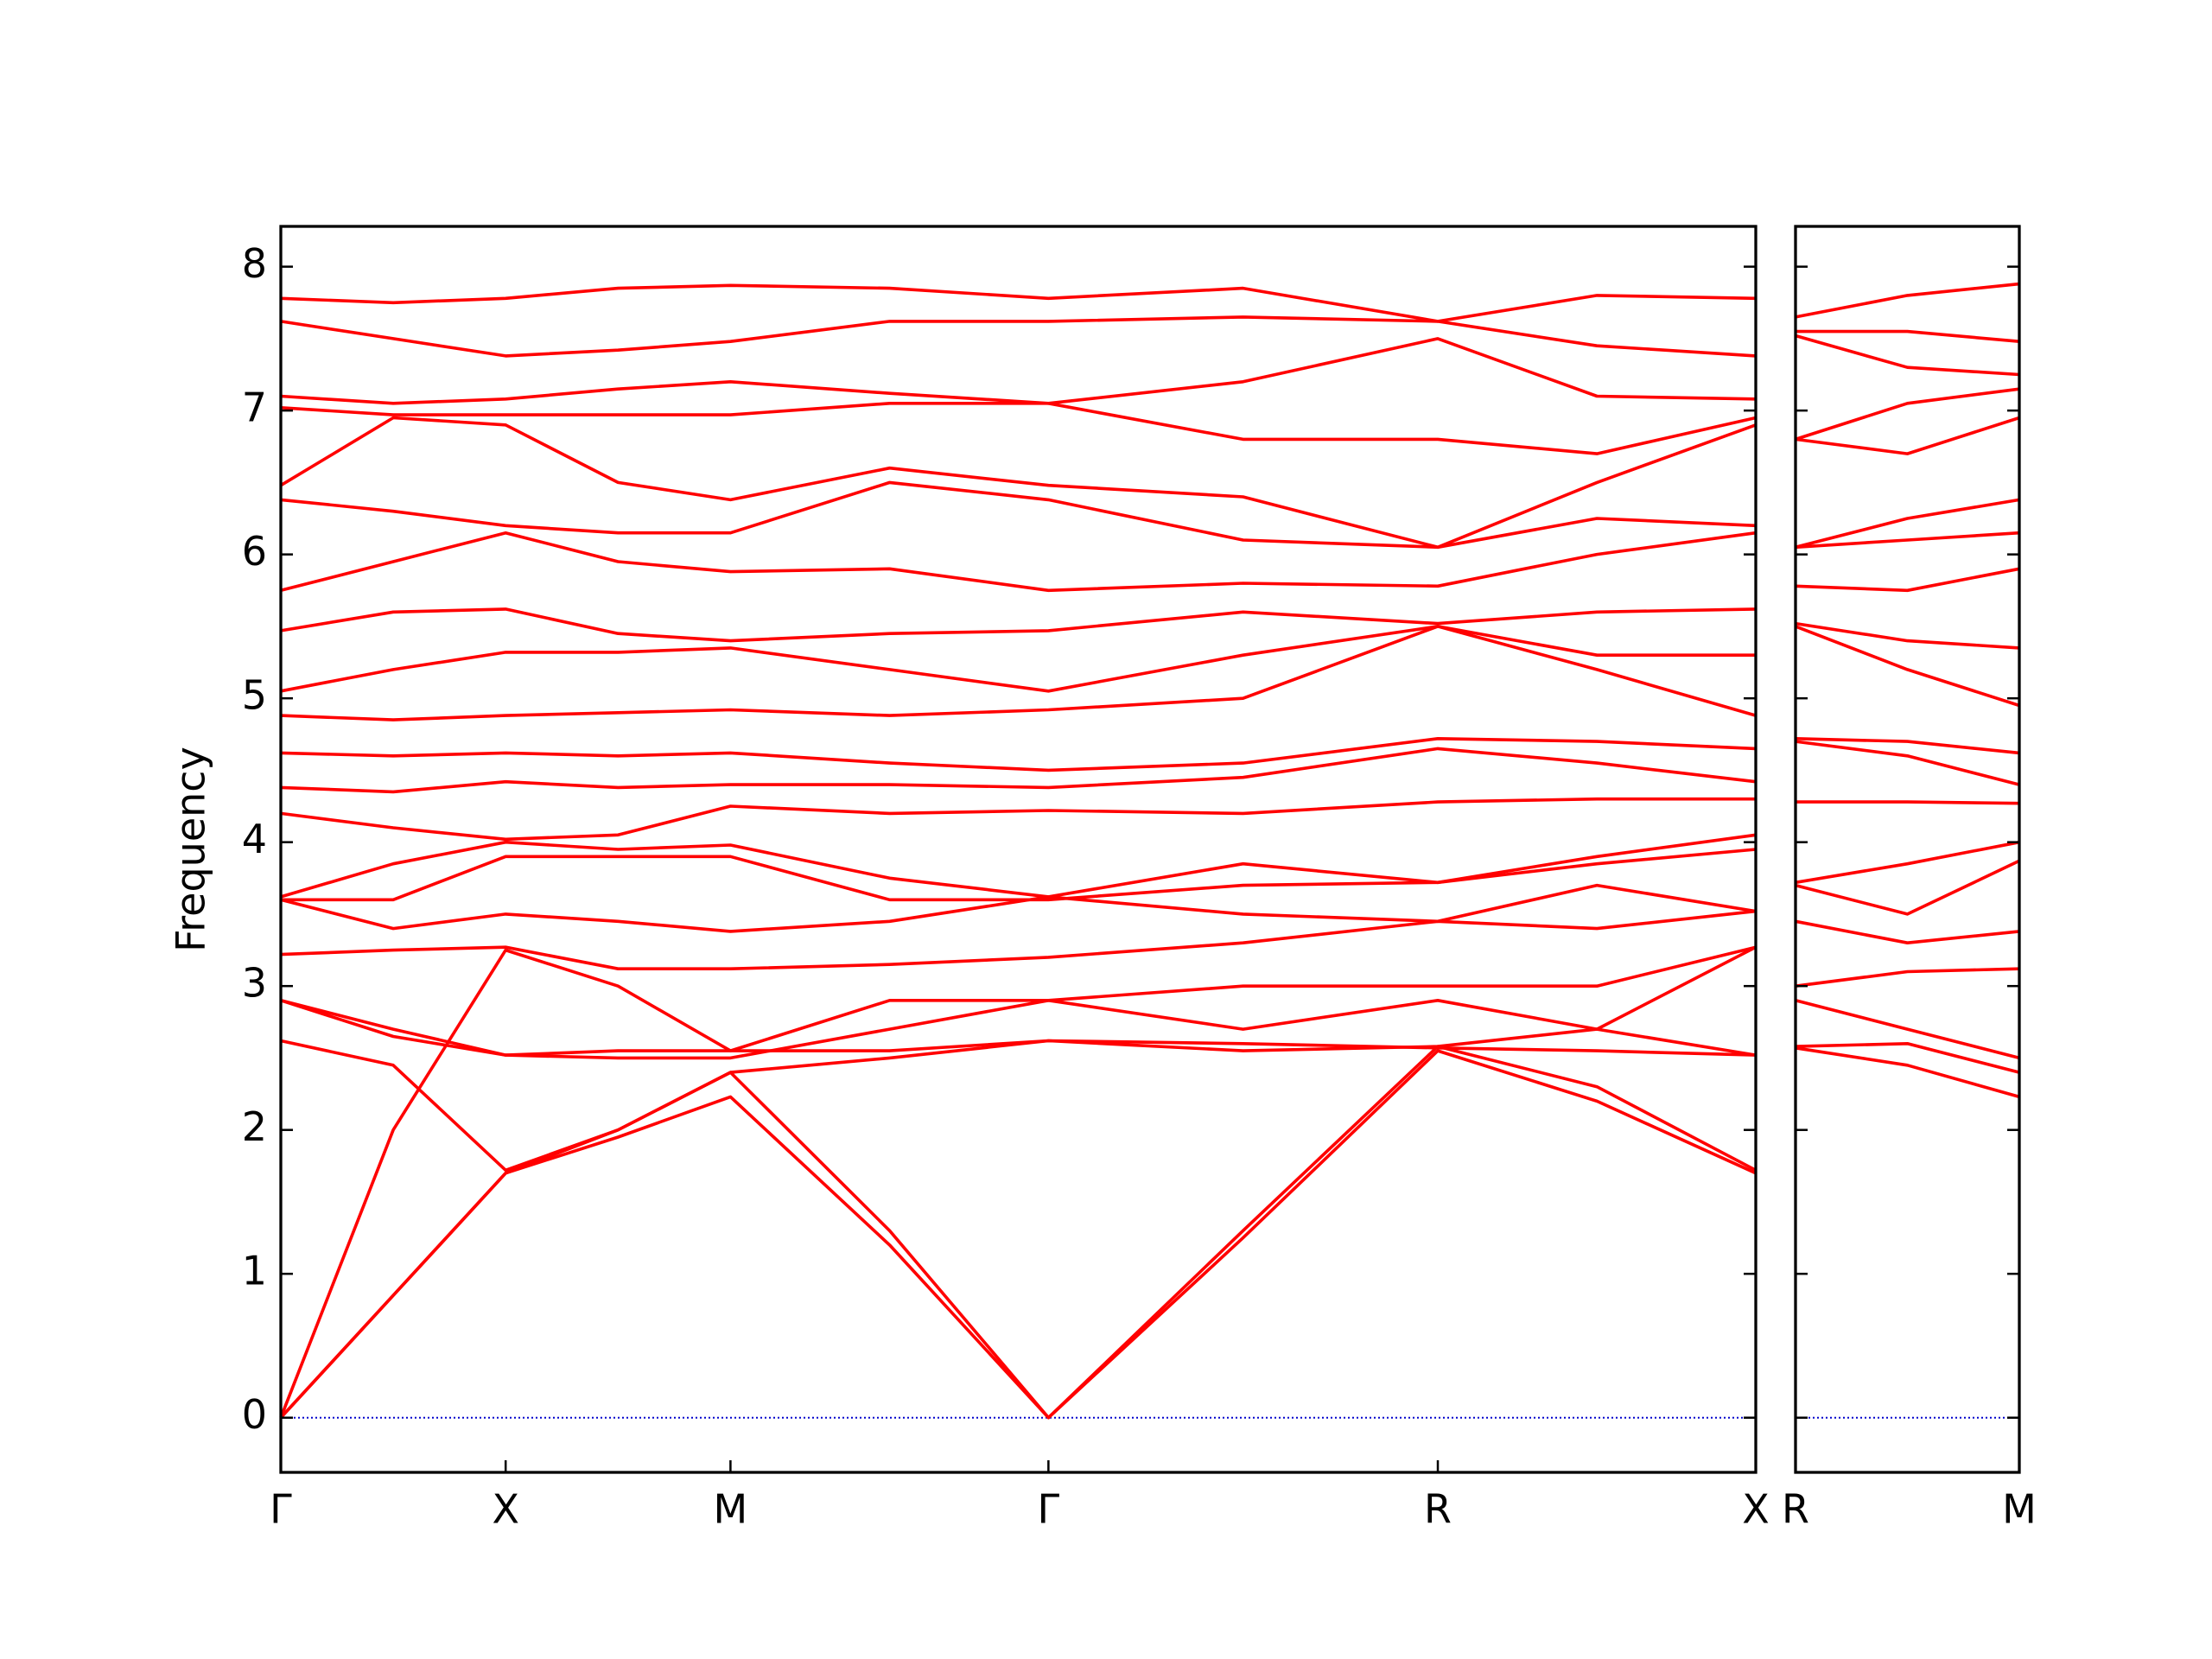 The width and height of the screenshot is (2212, 1659). I want to click on y-tick-label: 4, so click(254, 839).